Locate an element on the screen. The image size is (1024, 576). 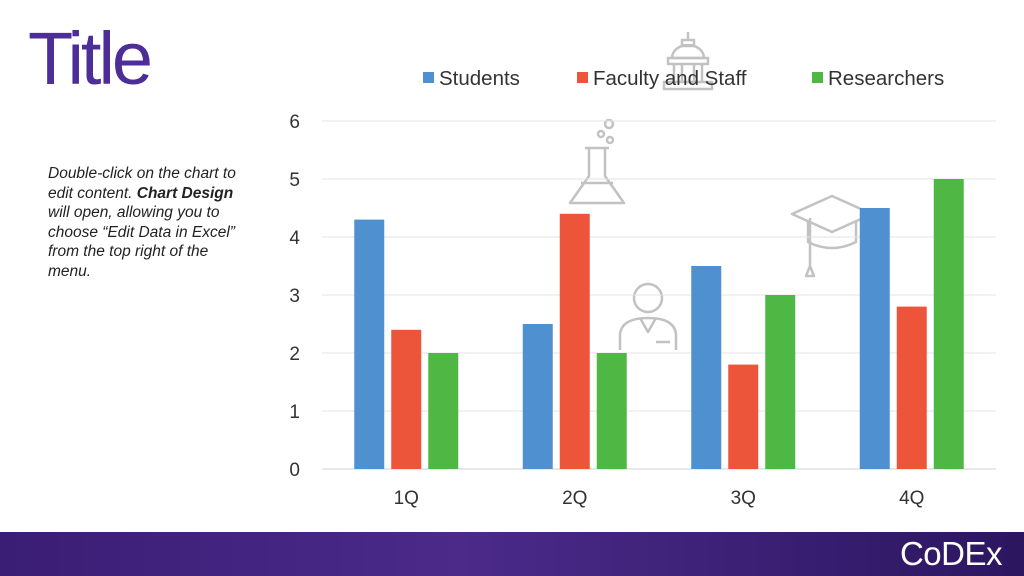
y-tick-label: 6 is located at coordinates (294, 122).